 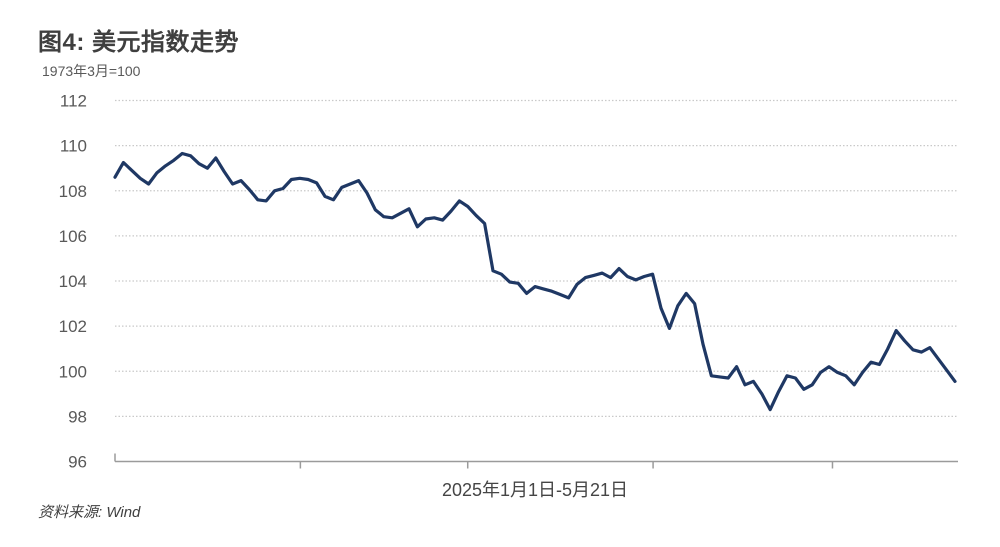 What do you see at coordinates (77, 416) in the screenshot?
I see `y-tick-label: 98` at bounding box center [77, 416].